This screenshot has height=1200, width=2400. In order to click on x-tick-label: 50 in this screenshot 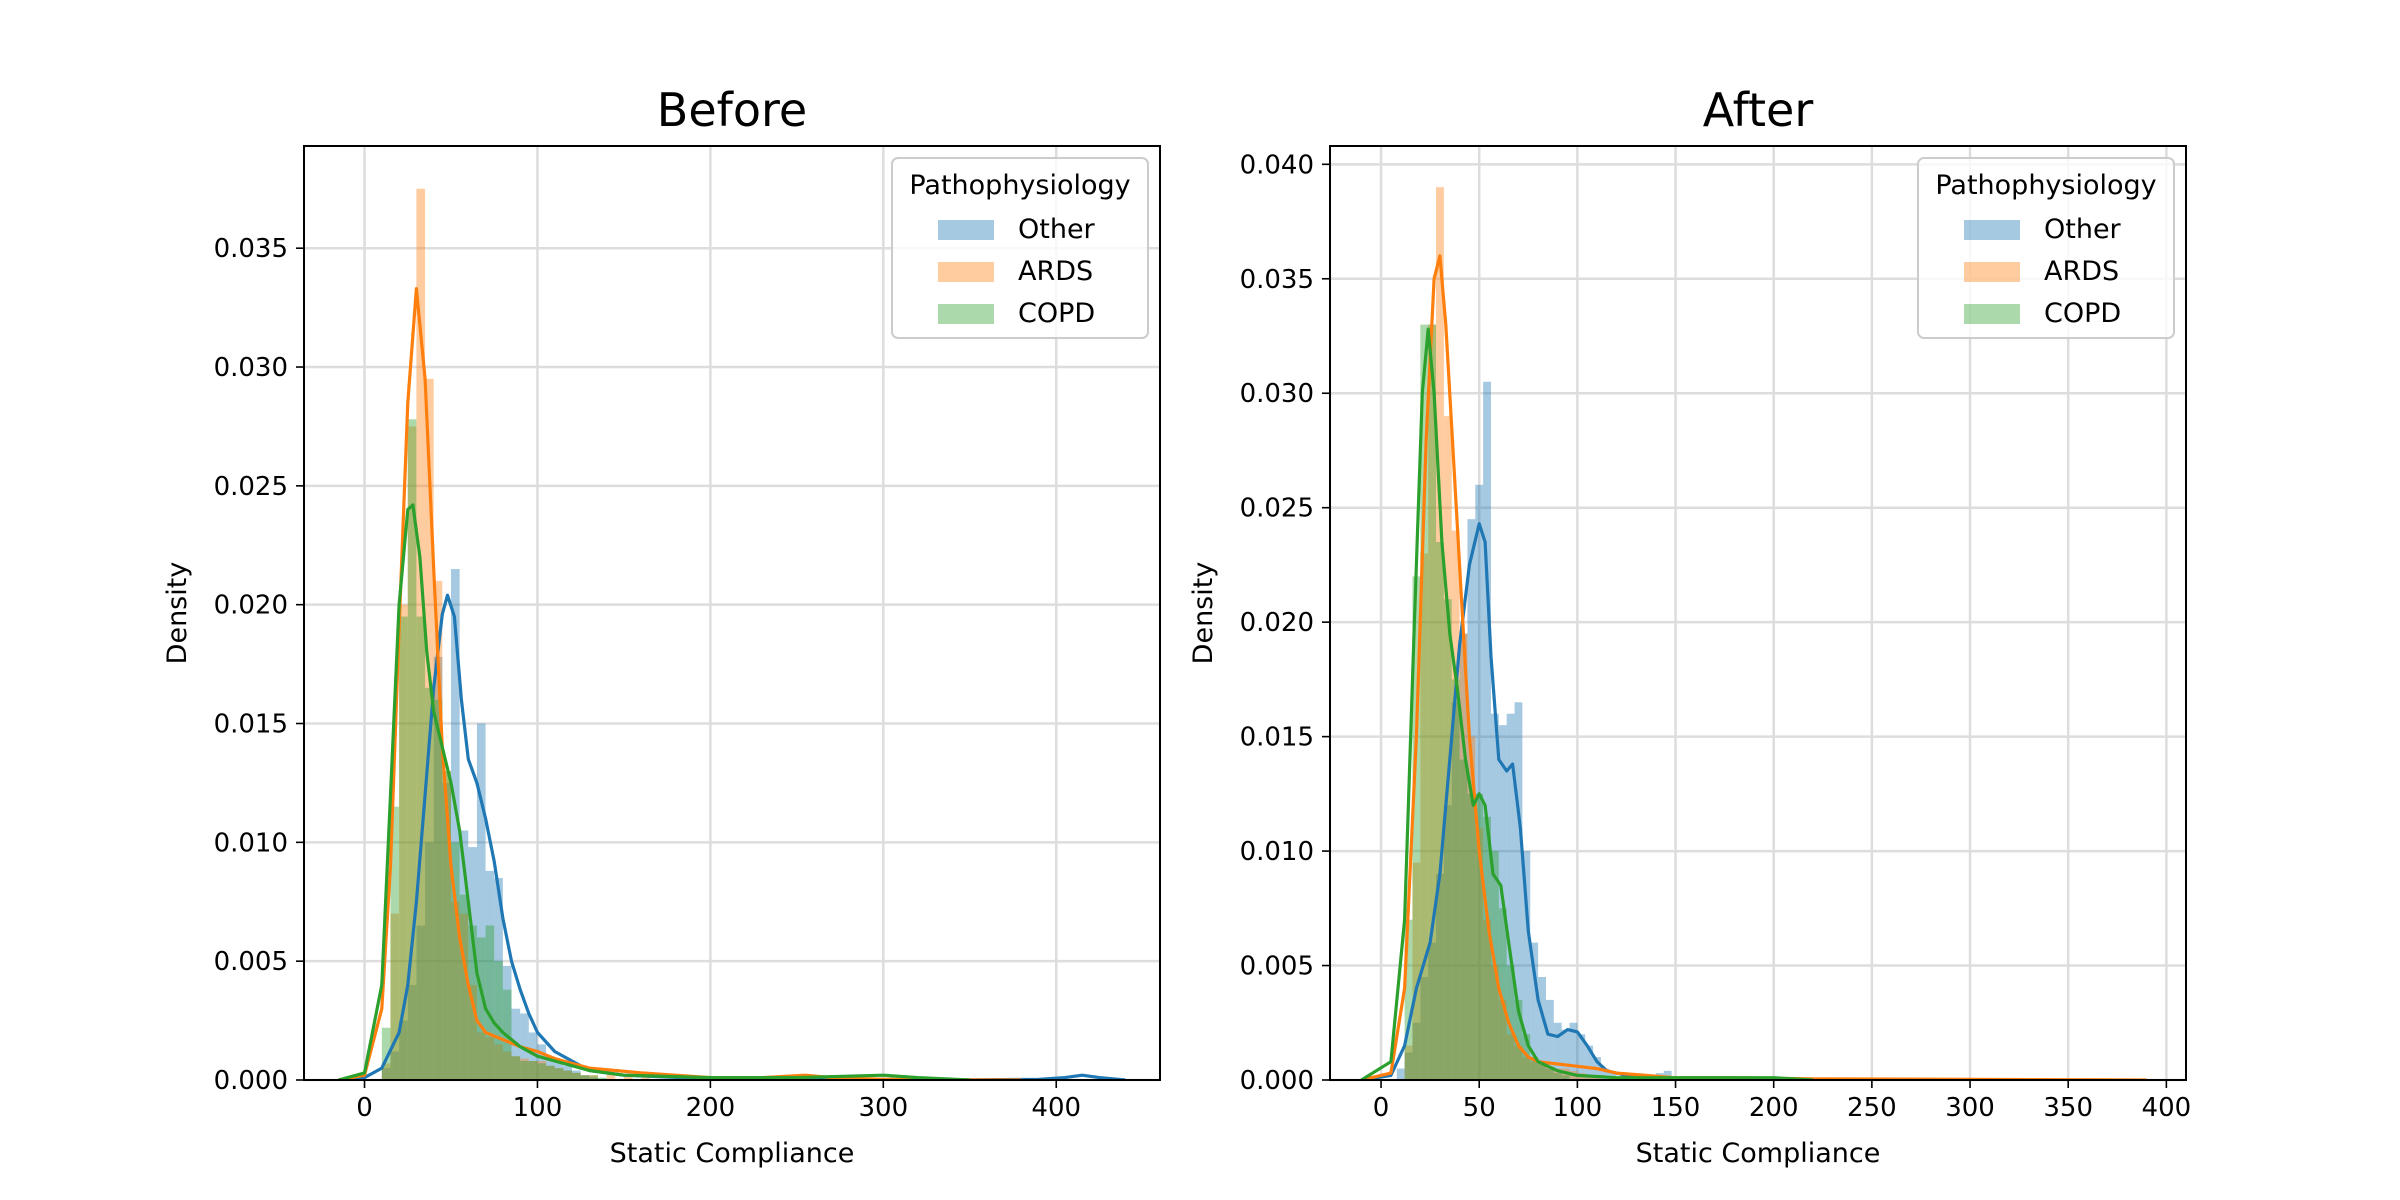, I will do `click(1479, 1108)`.